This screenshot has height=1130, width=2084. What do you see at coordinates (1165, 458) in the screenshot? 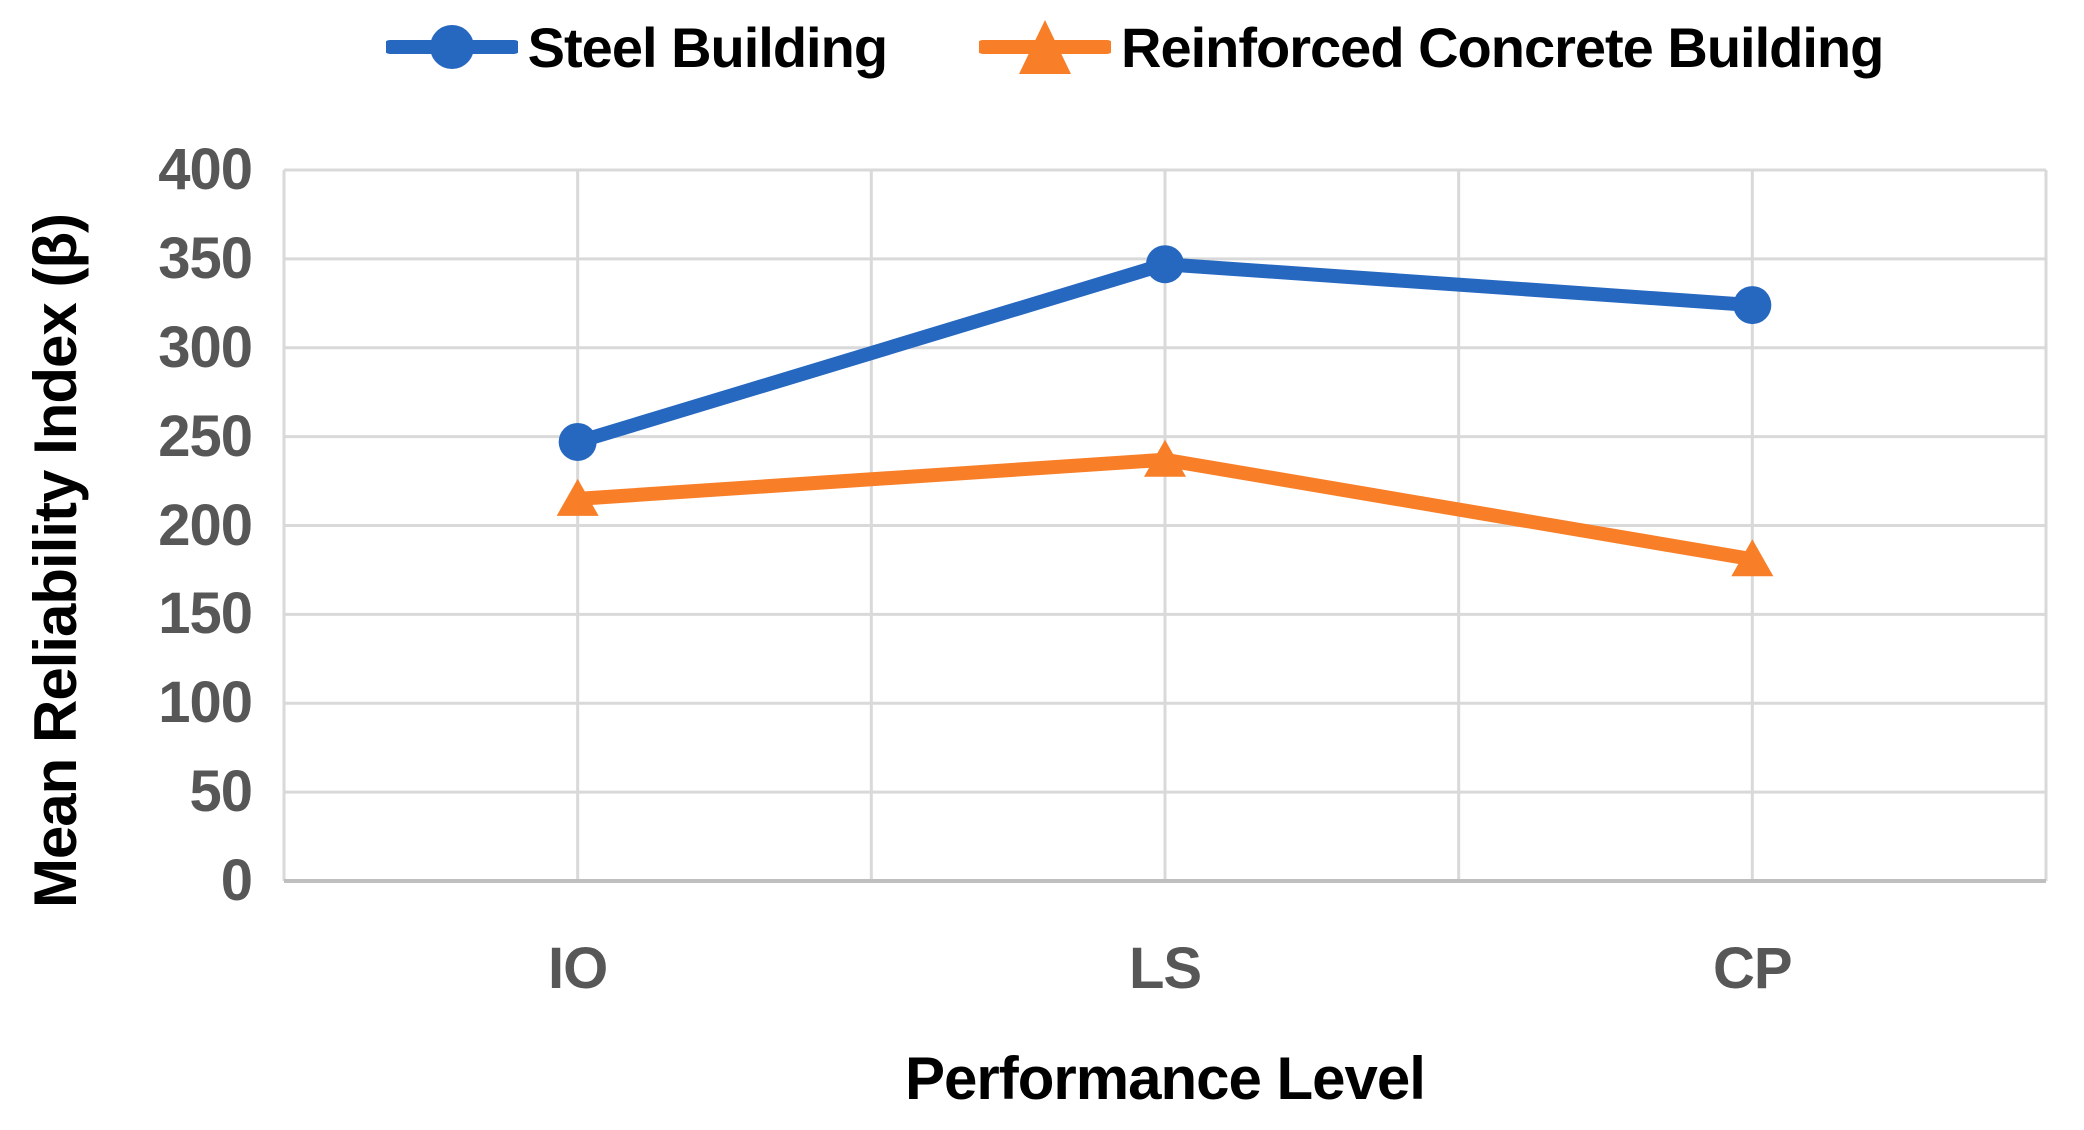
I see `data-point-reinforced-concrete-building-ls` at bounding box center [1165, 458].